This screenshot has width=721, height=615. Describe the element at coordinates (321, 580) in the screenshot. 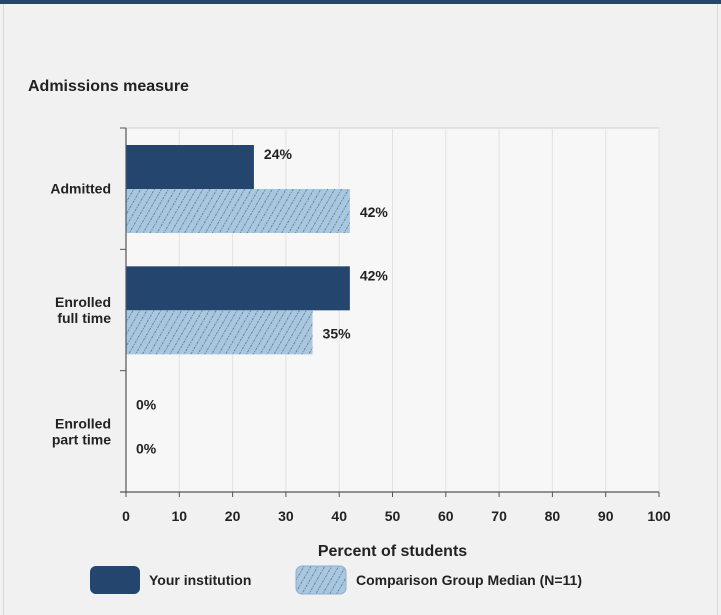

I see `legend-swatch-comparison-median` at that location.